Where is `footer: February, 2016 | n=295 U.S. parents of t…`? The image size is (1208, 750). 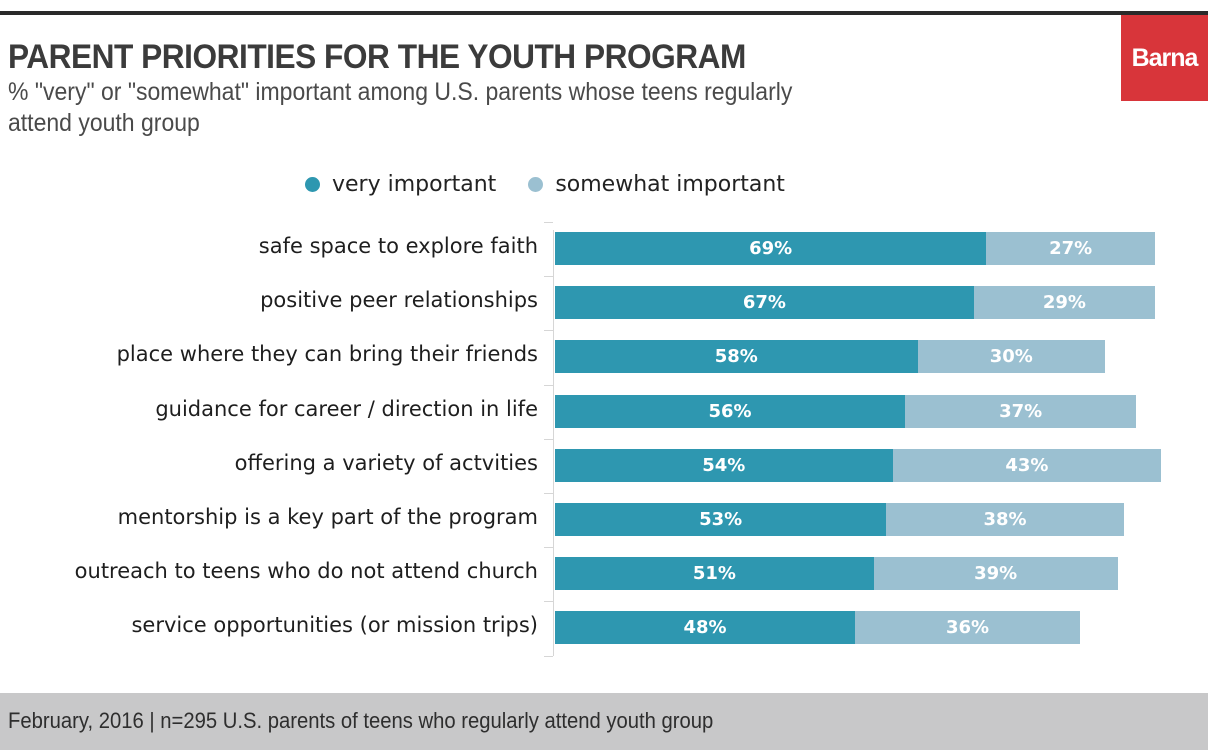 footer: February, 2016 | n=295 U.S. parents of t… is located at coordinates (604, 721).